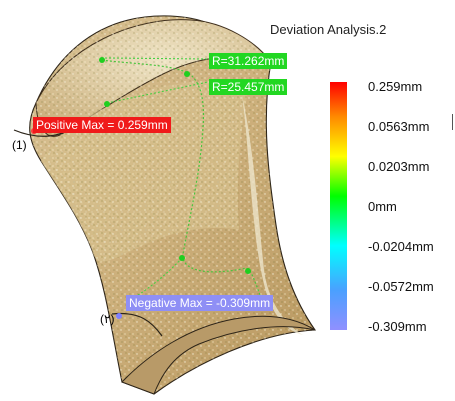 Image resolution: width=455 pixels, height=401 pixels. Describe the element at coordinates (452, 122) in the screenshot. I see `edge-tick` at that location.